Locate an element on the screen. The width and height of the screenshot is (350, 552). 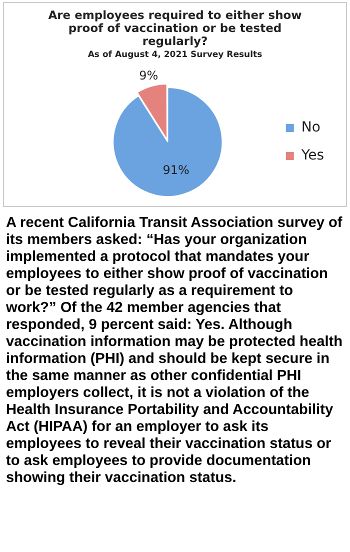
chart-title: Are employees required to either show proof of vaccination or be tested regularly? is located at coordinates (175, 27).